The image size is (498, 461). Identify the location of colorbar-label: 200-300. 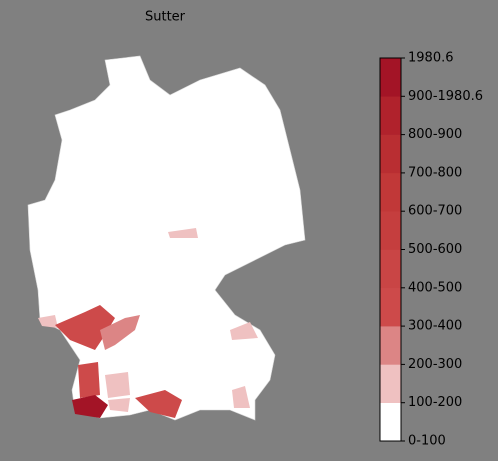
(435, 364).